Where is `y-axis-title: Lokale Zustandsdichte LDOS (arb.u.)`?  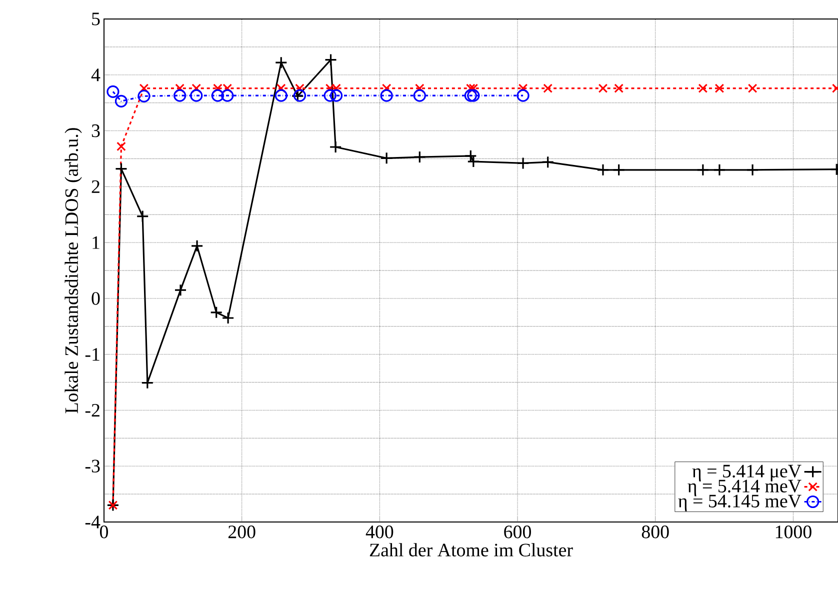 y-axis-title: Lokale Zustandsdichte LDOS (arb.u.) is located at coordinates (73, 271).